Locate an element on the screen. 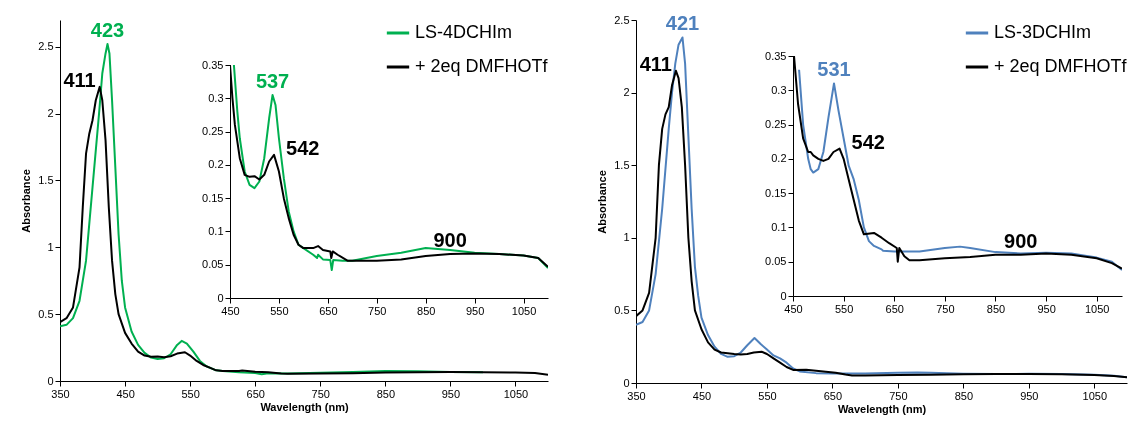 This screenshot has height=429, width=1139. annotation: 421 is located at coordinates (682, 23).